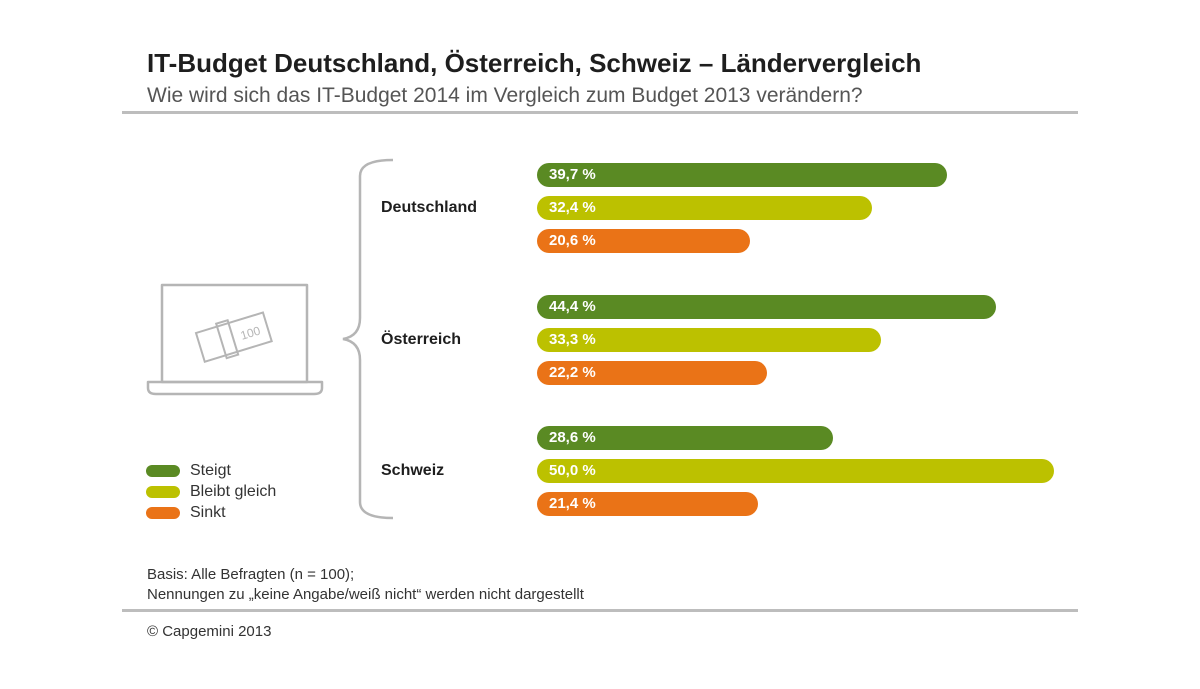 The width and height of the screenshot is (1200, 689). I want to click on category-label-deutschland: Deutschland, so click(429, 207).